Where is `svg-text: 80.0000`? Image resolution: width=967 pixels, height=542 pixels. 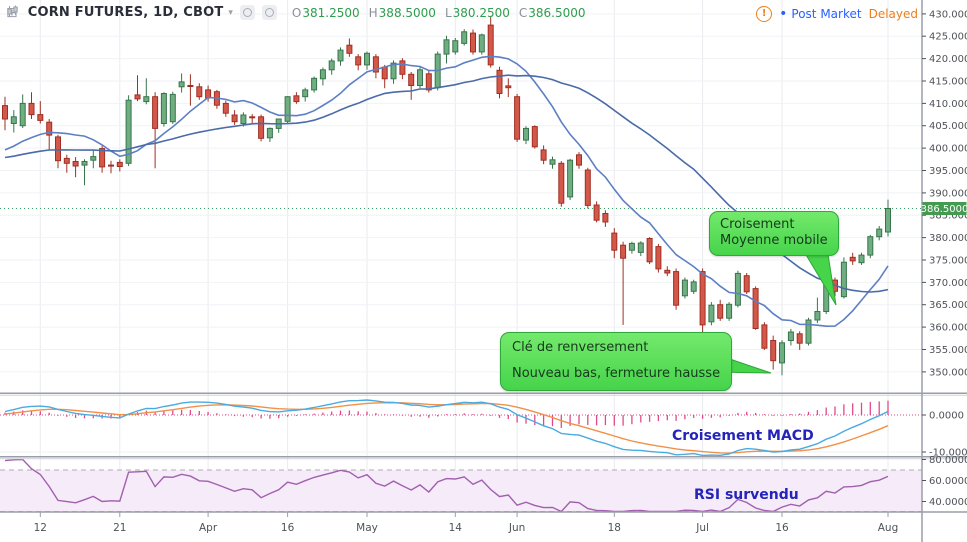 svg-text: 80.0000 is located at coordinates (948, 460).